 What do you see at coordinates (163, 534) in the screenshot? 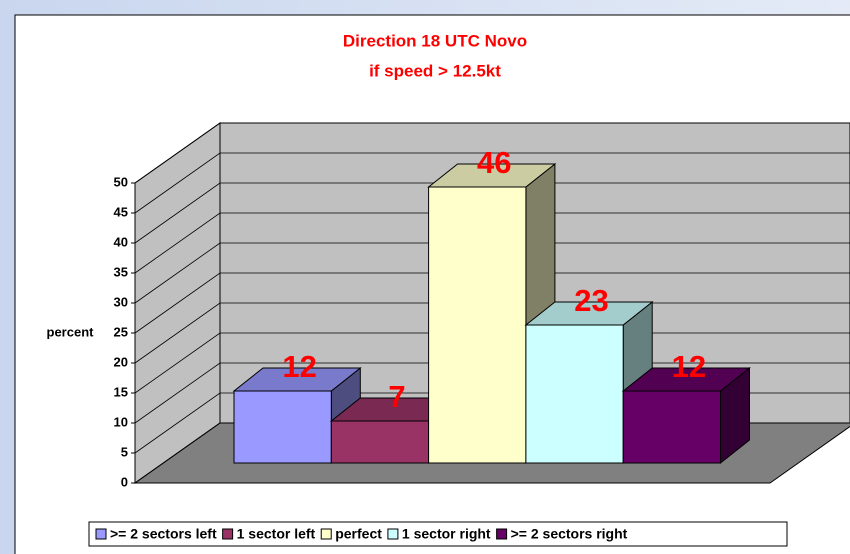
I see `legend-label: >= 2 sectors left` at bounding box center [163, 534].